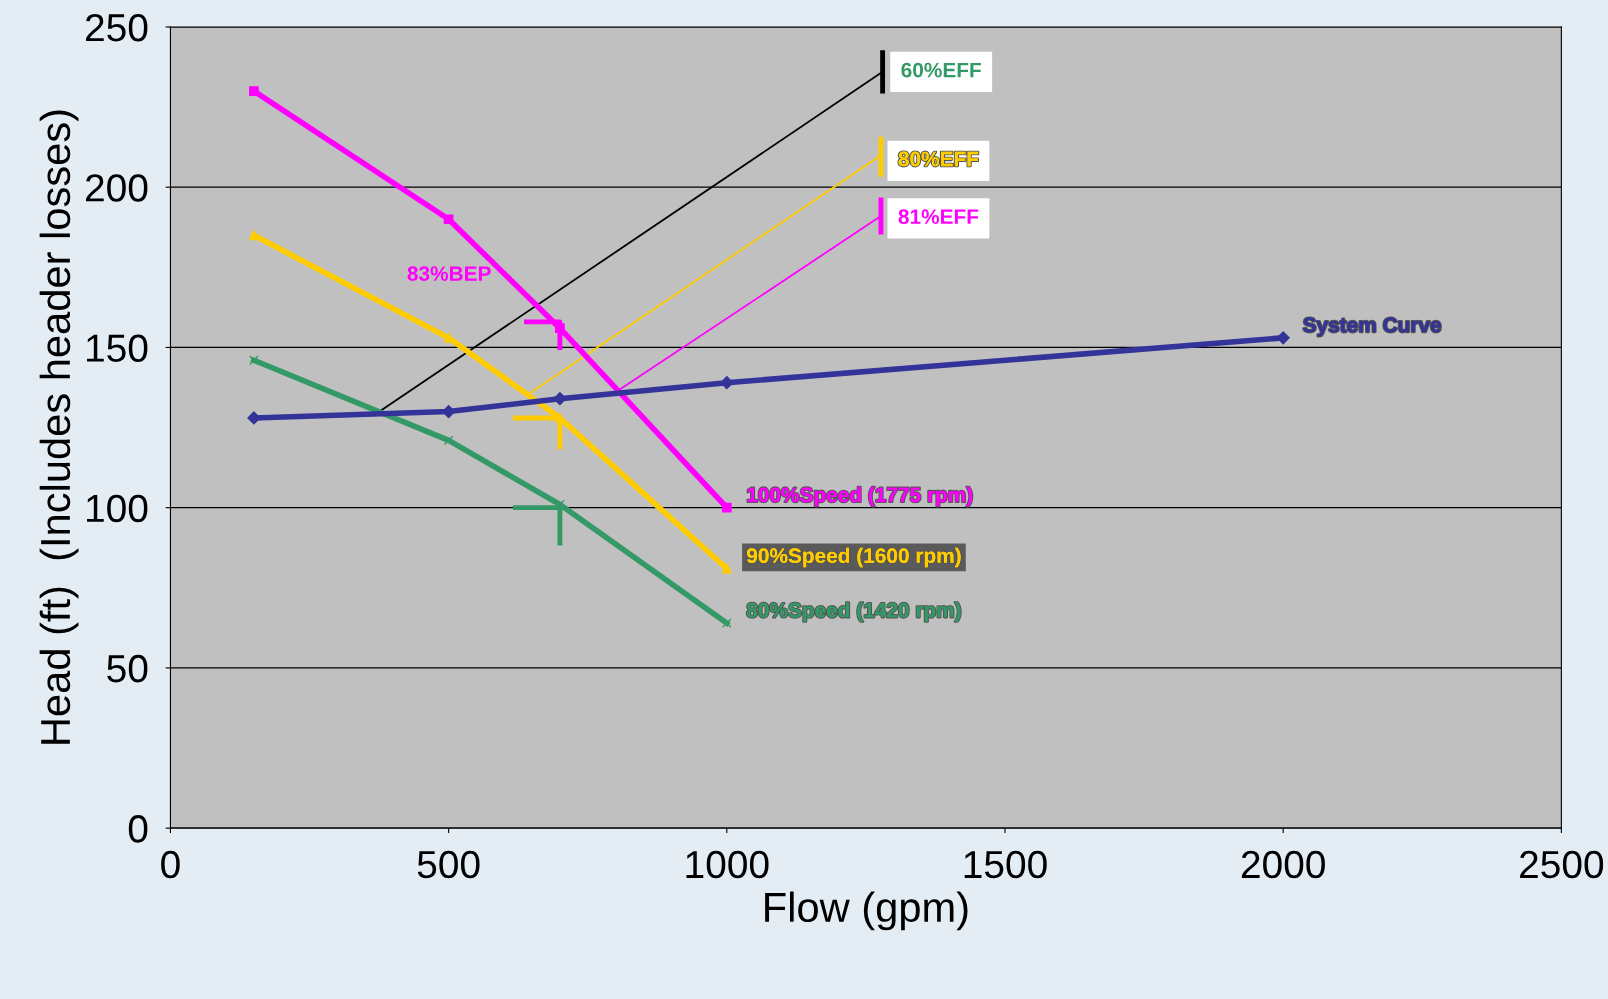 This screenshot has height=999, width=1608. Describe the element at coordinates (860, 496) in the screenshot. I see `series-label: 100%Speed (1775 rpm)` at that location.